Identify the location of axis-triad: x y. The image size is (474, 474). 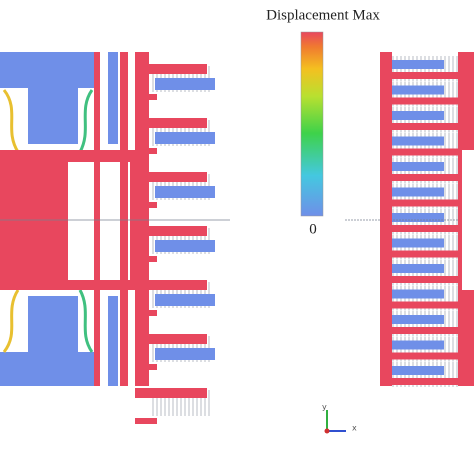
(339, 418).